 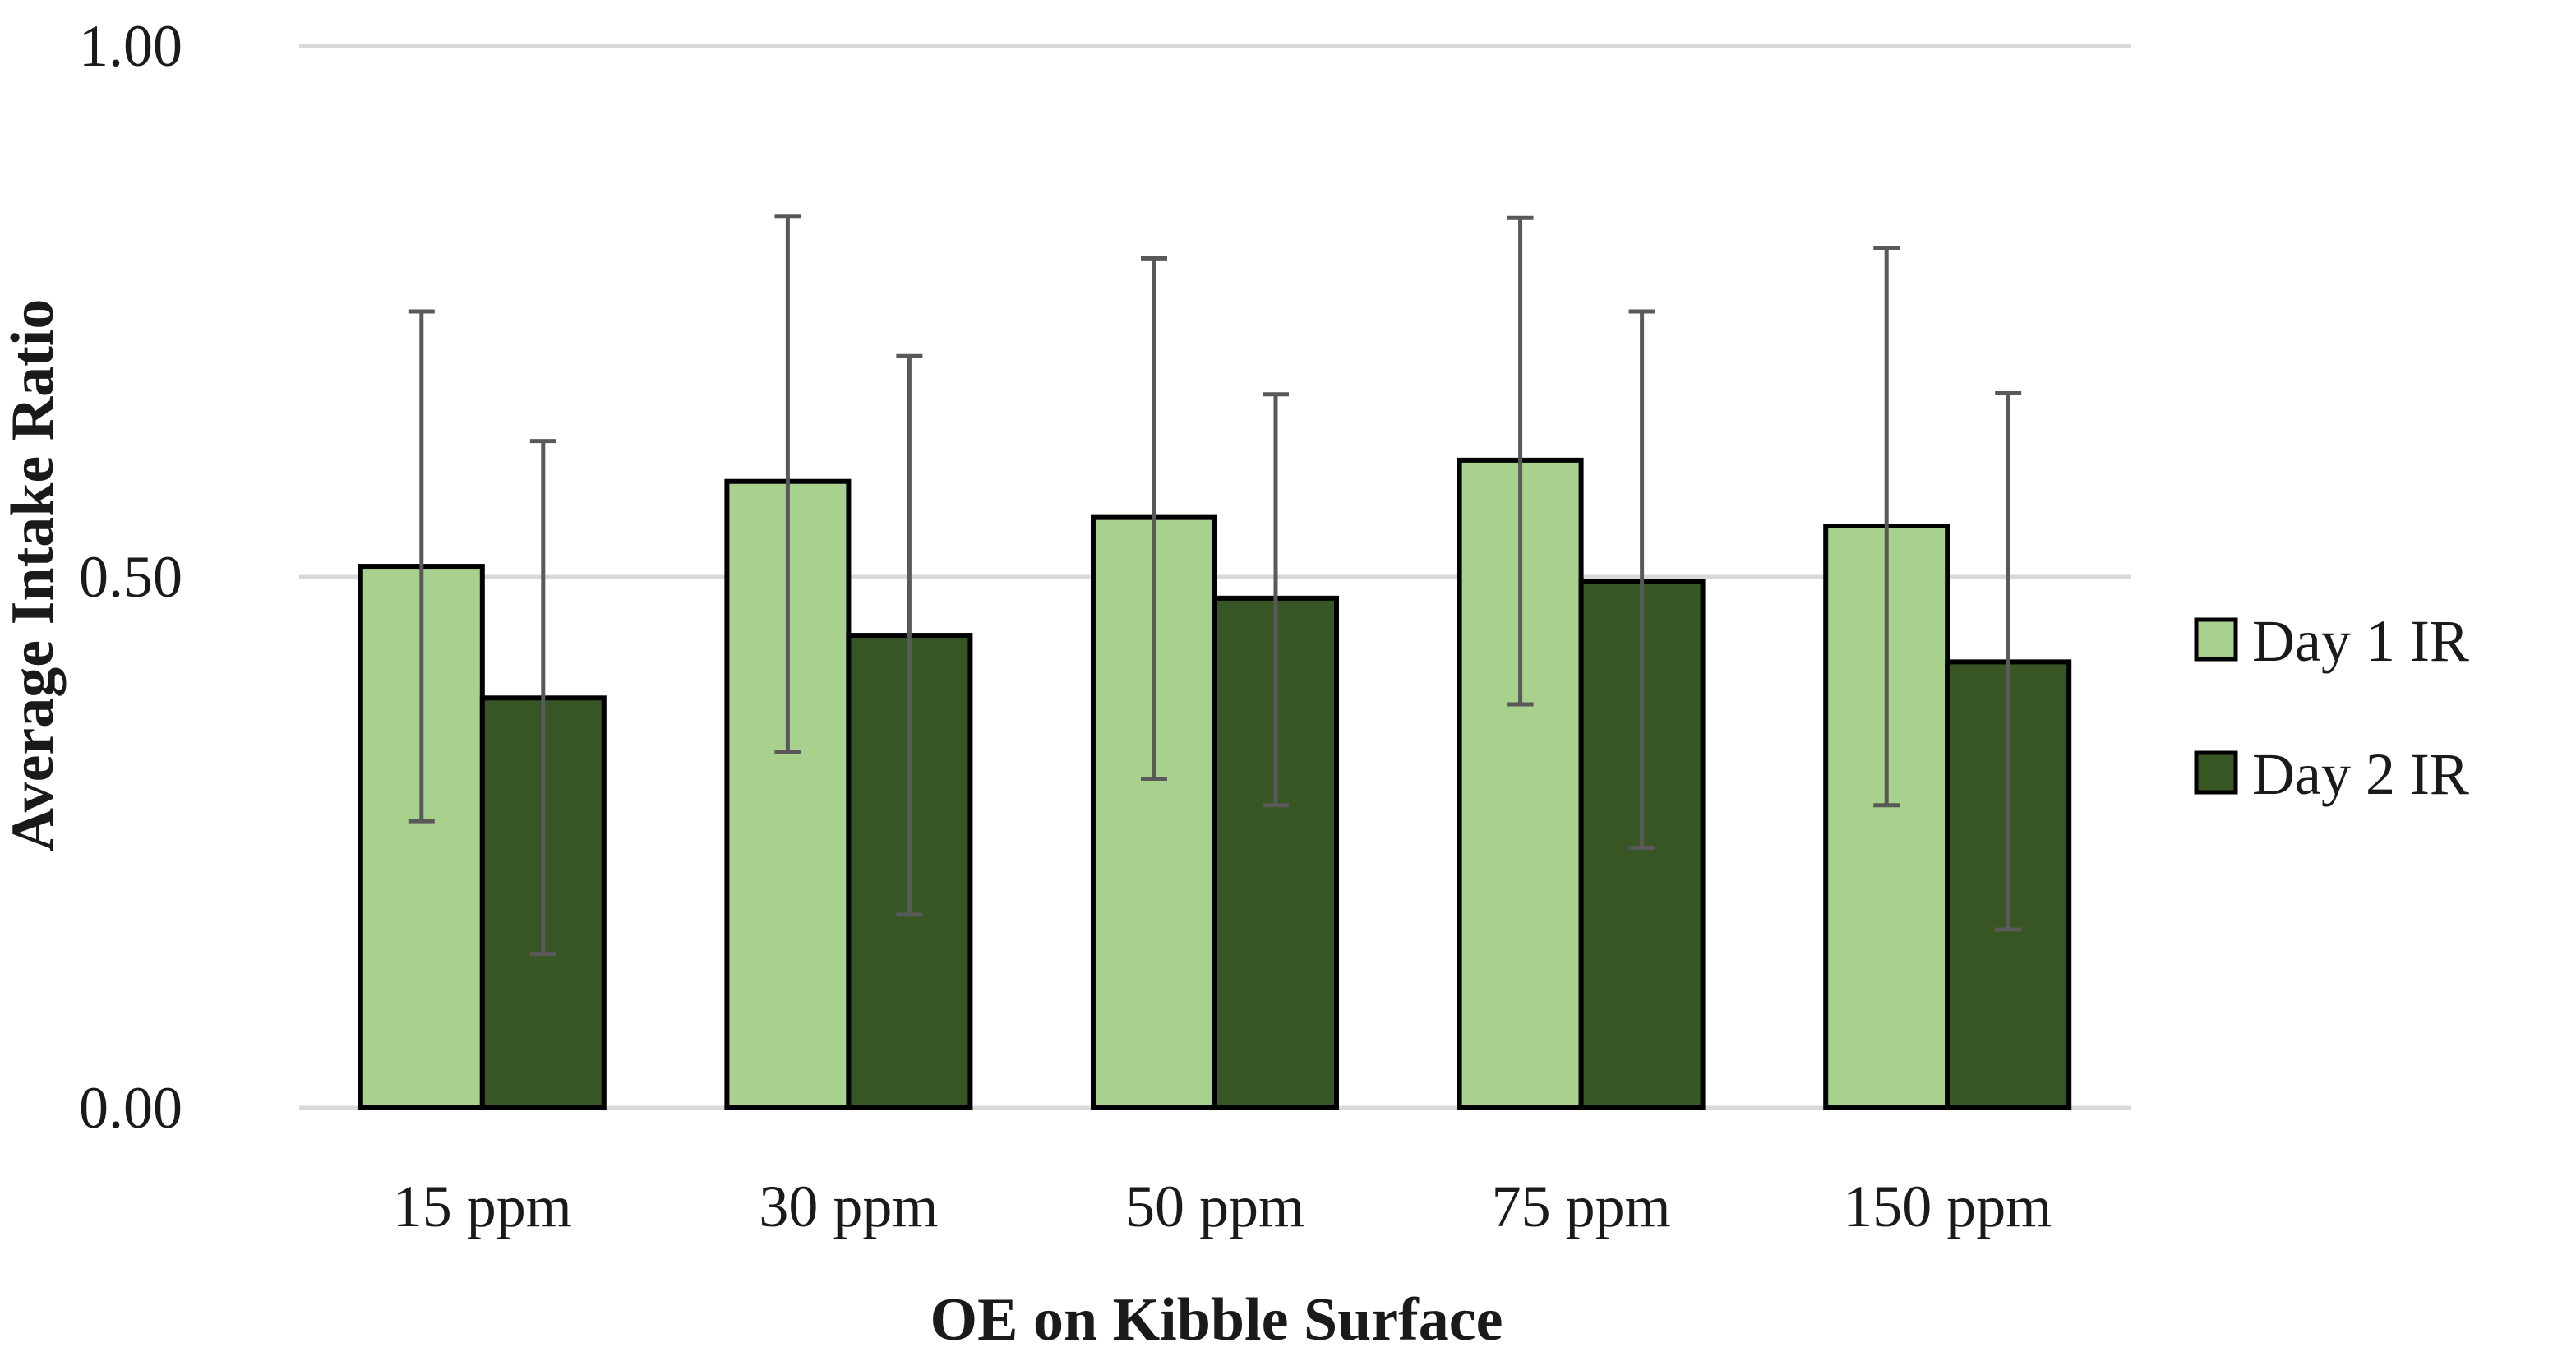 I want to click on x-axis-ticks: 15 ppm 30 ppm 50 ppm 75 ppm 150 ppm, so click(x=1222, y=1206).